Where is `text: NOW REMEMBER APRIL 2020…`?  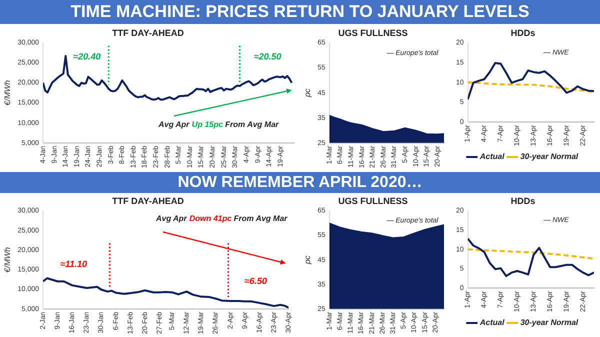 text: NOW REMEMBER APRIL 2020… is located at coordinates (300, 182).